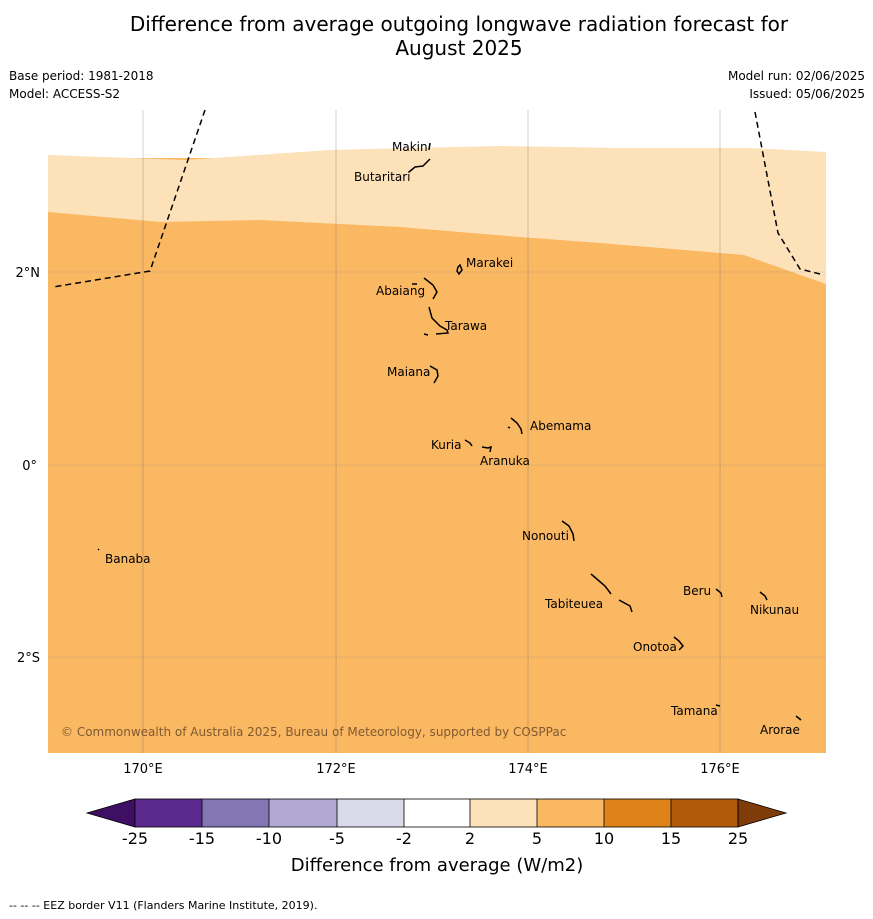 The width and height of the screenshot is (873, 919). I want to click on colorbar-extend-low, so click(110, 813).